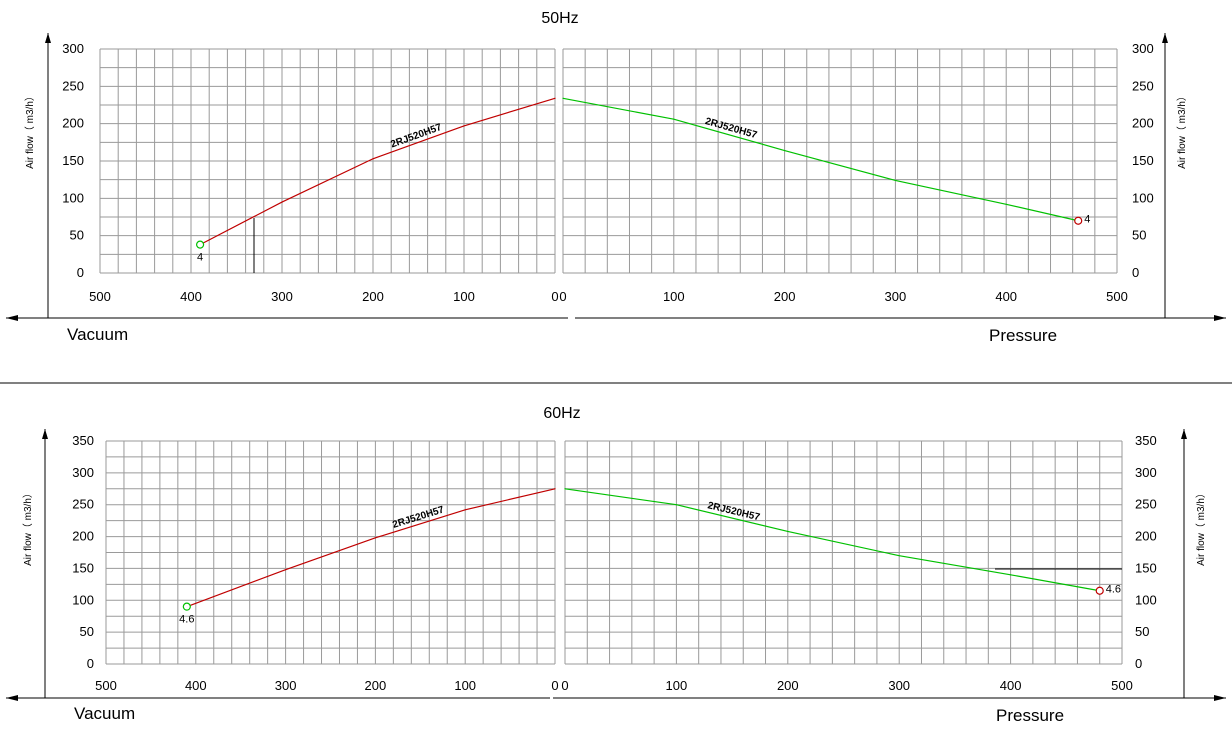 Image resolution: width=1232 pixels, height=750 pixels. I want to click on pressure-end-label: 4, so click(1087, 220).